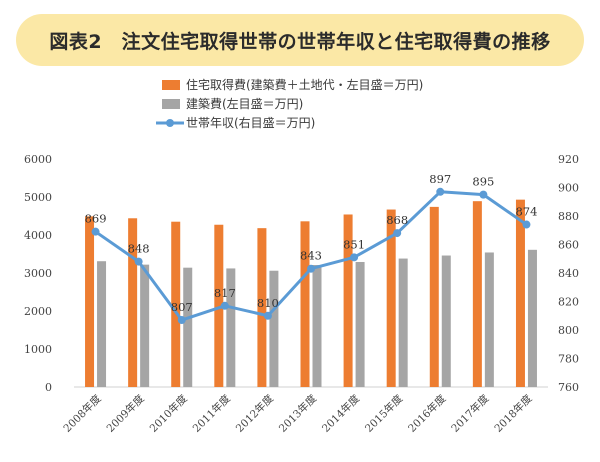 The height and width of the screenshot is (462, 600). I want to click on left-axis-tick-label: 3000, so click(38, 273).